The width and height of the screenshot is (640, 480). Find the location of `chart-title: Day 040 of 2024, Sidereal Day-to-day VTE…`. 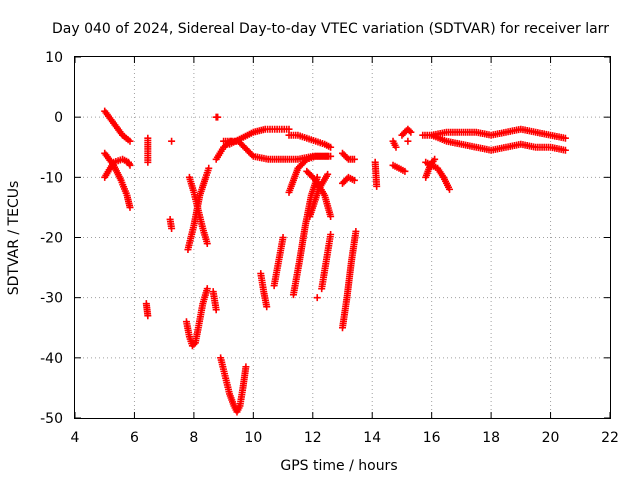

chart-title: Day 040 of 2024, Sidereal Day-to-day VTE… is located at coordinates (330, 29).